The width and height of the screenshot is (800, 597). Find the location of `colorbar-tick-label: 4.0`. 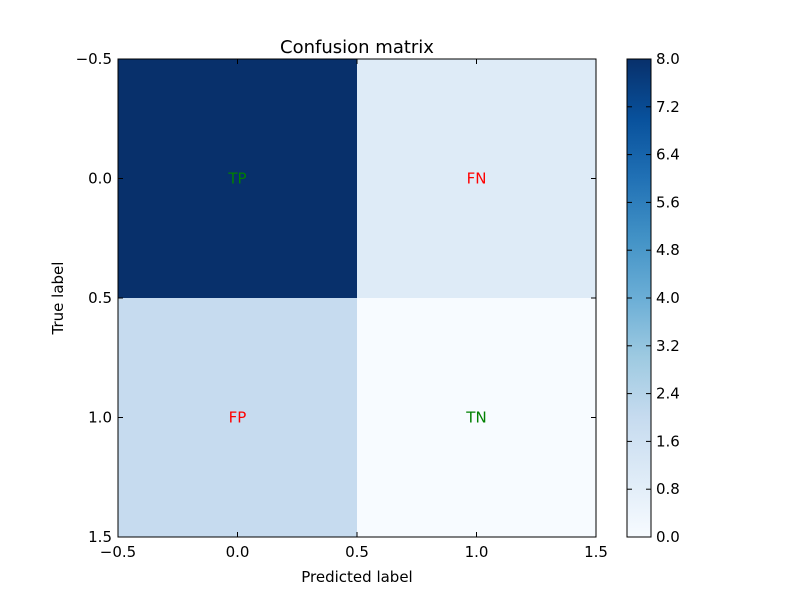

colorbar-tick-label: 4.0 is located at coordinates (668, 298).